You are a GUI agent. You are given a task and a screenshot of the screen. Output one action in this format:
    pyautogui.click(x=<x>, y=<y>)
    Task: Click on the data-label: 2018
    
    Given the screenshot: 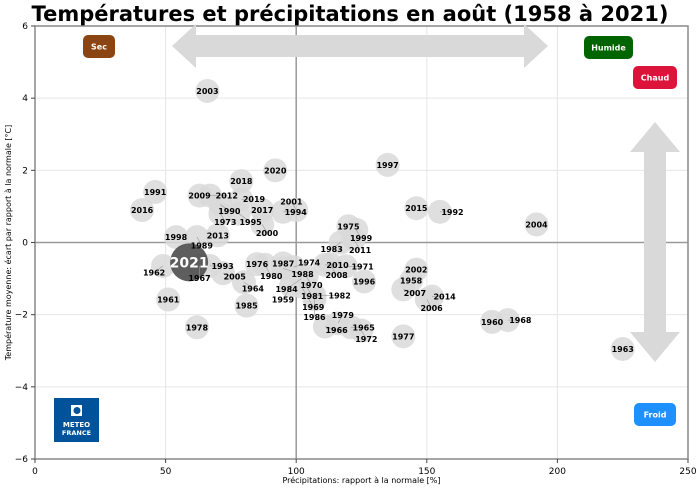 What is the action you would take?
    pyautogui.click(x=241, y=181)
    